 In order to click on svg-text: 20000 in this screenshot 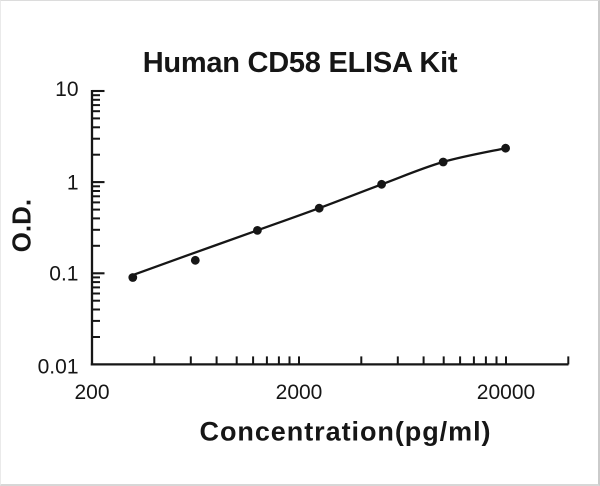, I will do `click(506, 392)`.